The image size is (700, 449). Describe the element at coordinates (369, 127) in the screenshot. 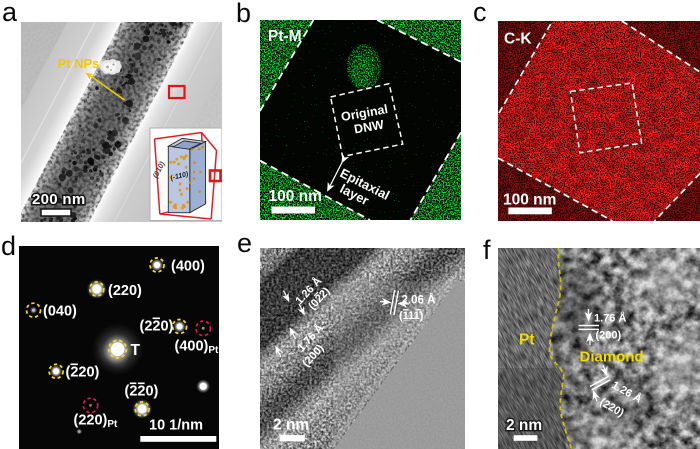

I see `svg-text: DNW` at that location.